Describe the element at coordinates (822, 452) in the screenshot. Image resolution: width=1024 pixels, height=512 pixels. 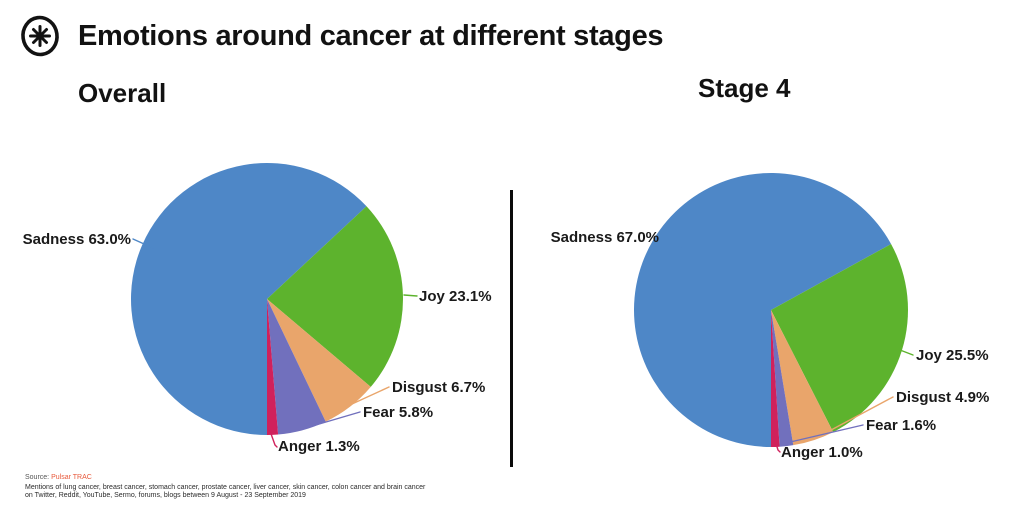
I see `pie-label-anger: Anger 1.0%` at that location.